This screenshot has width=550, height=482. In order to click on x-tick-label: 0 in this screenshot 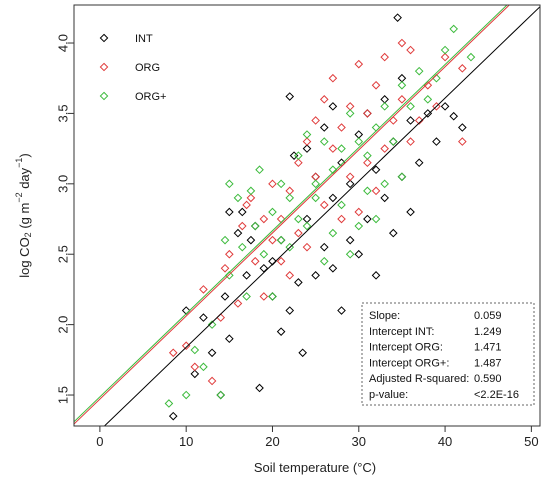, I will do `click(99, 441)`.